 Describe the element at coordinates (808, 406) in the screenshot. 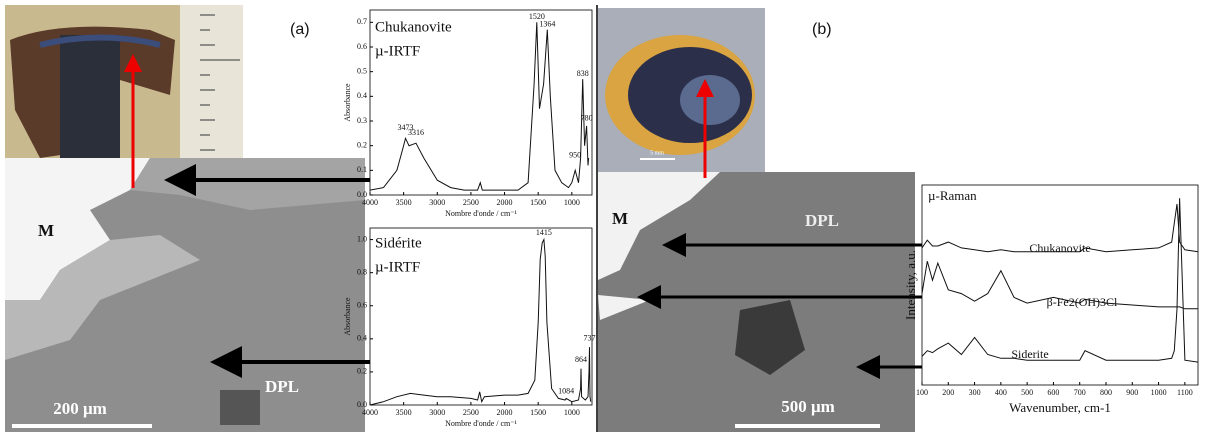

I see `scale-label: 500 μm` at that location.